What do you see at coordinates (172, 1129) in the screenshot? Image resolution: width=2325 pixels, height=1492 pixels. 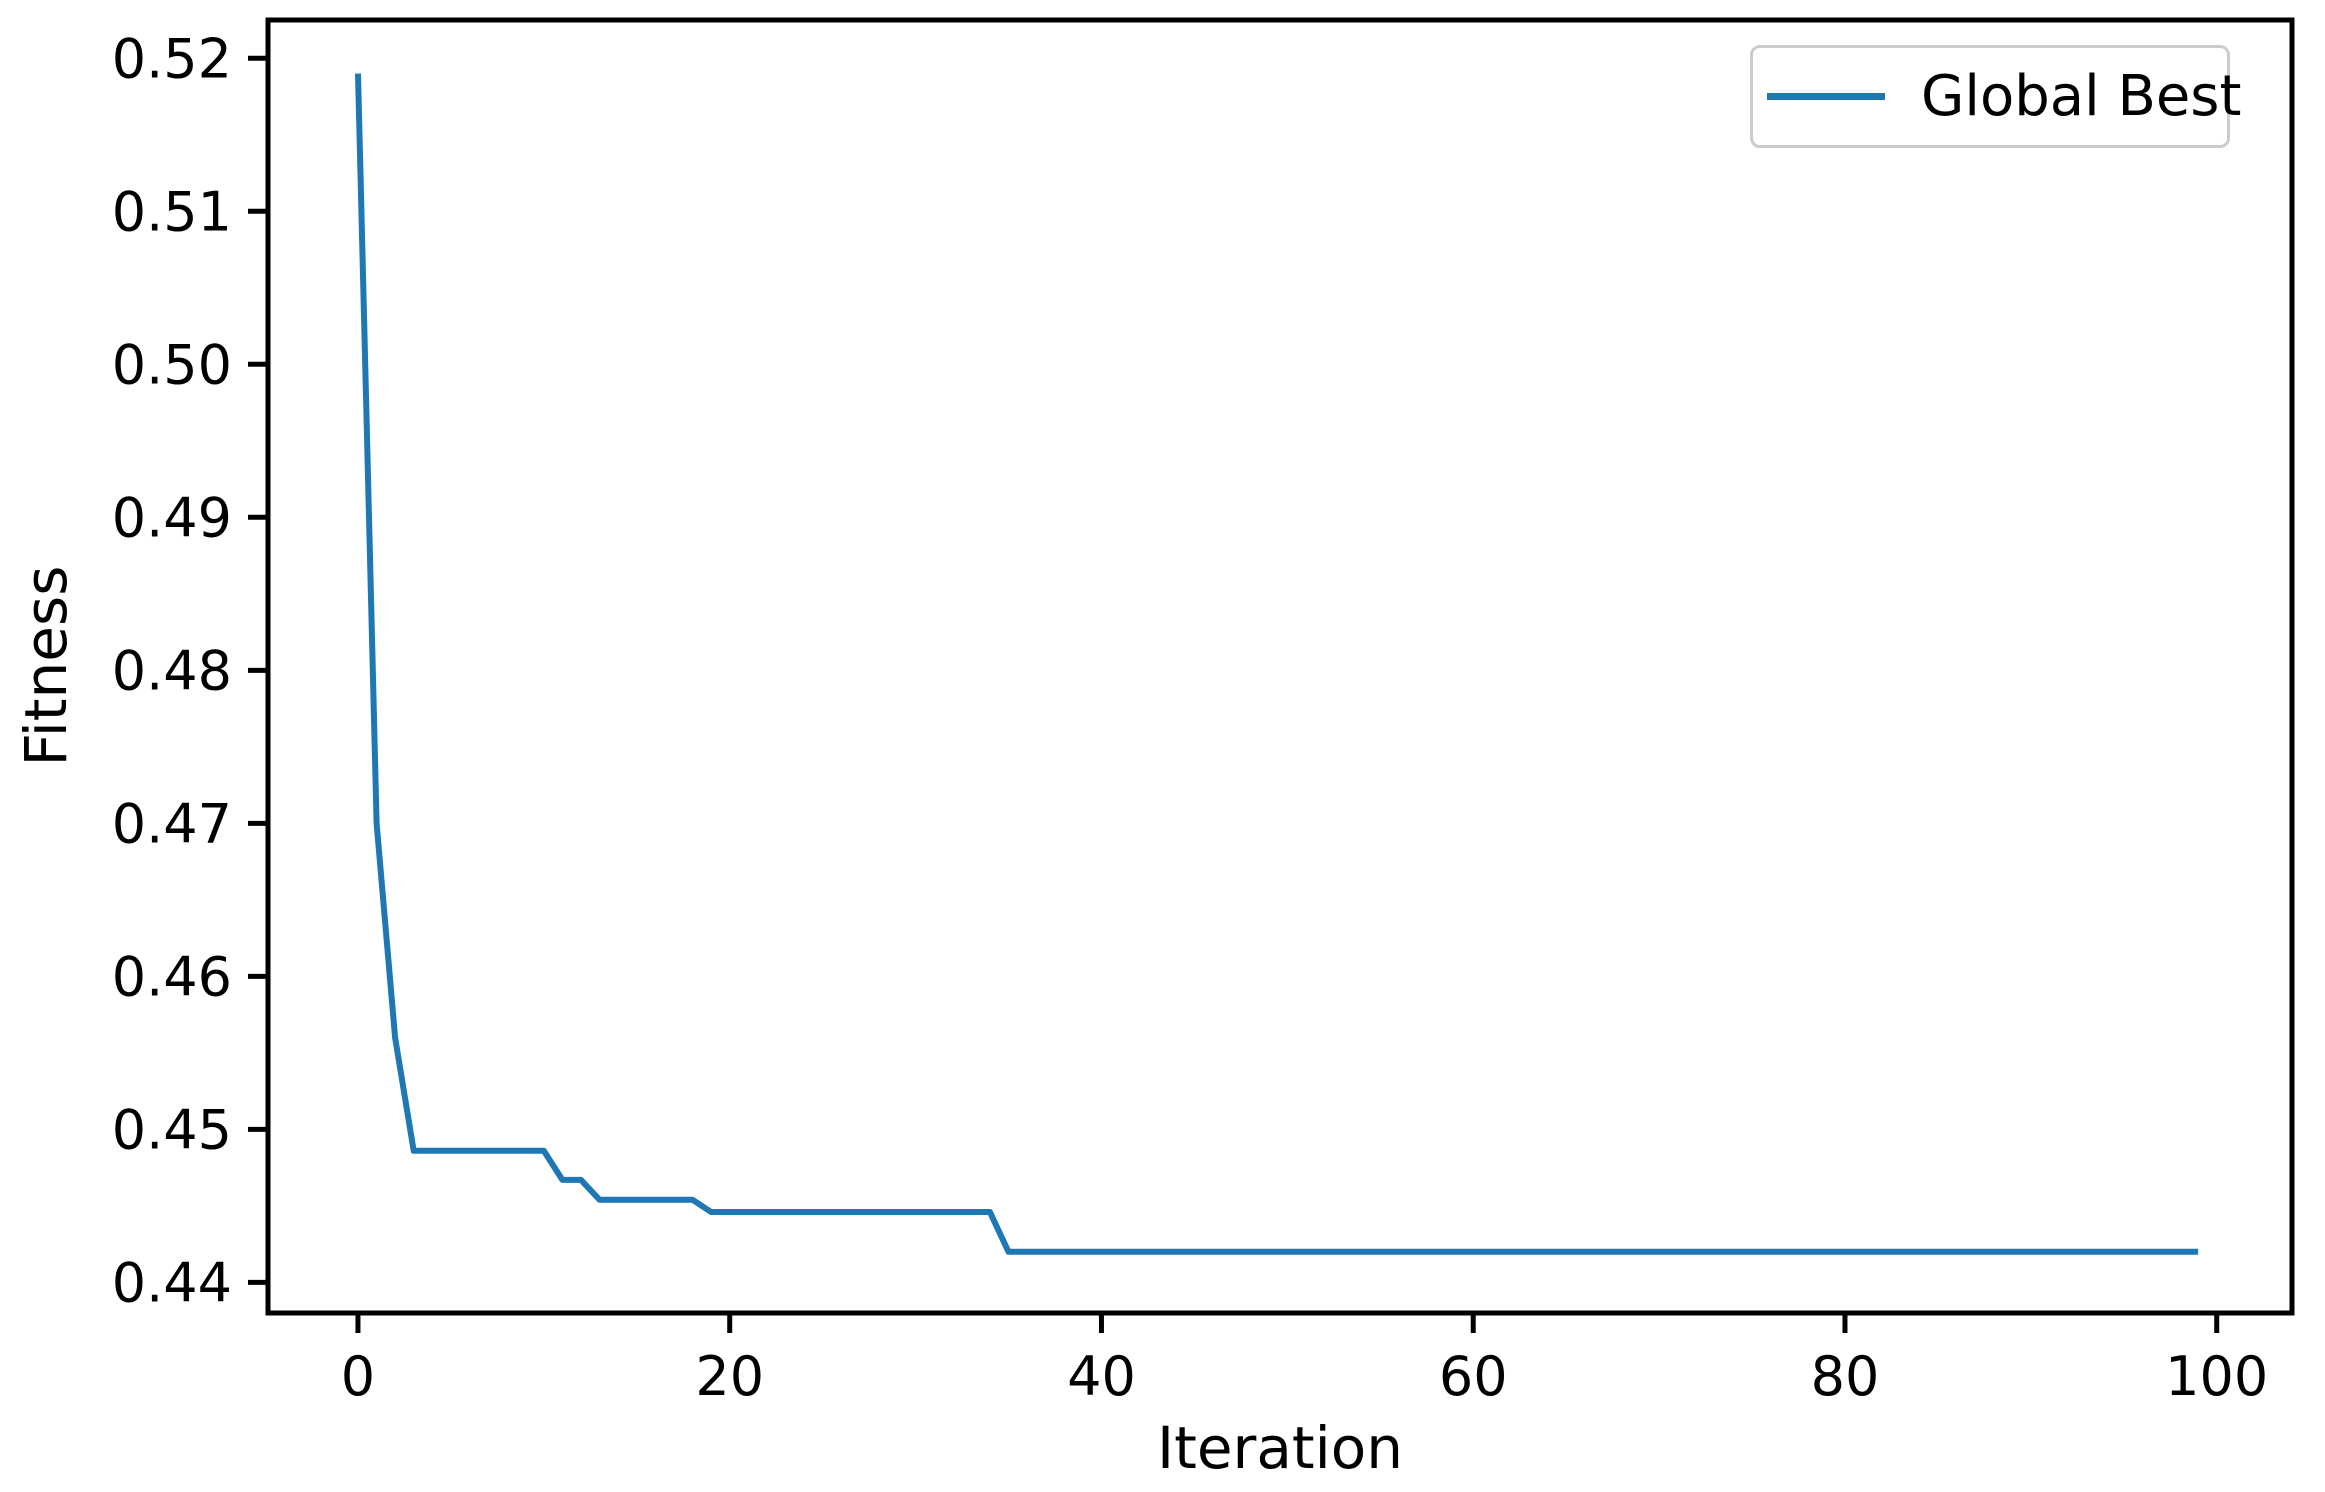 I see `y-tick-label: 0.45` at bounding box center [172, 1129].